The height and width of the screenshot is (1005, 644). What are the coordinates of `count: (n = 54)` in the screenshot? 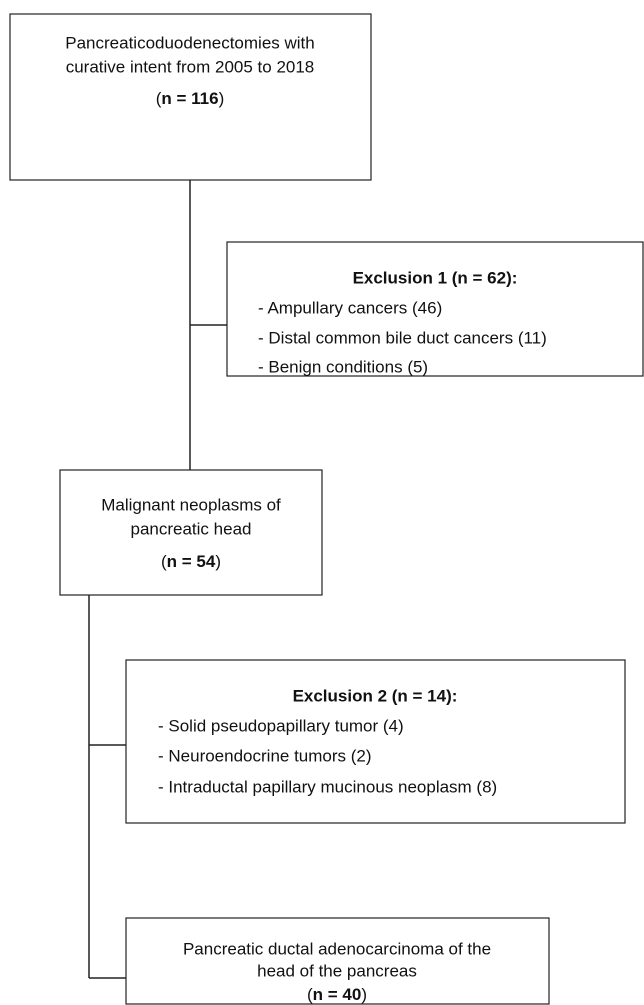 It's located at (191, 561).